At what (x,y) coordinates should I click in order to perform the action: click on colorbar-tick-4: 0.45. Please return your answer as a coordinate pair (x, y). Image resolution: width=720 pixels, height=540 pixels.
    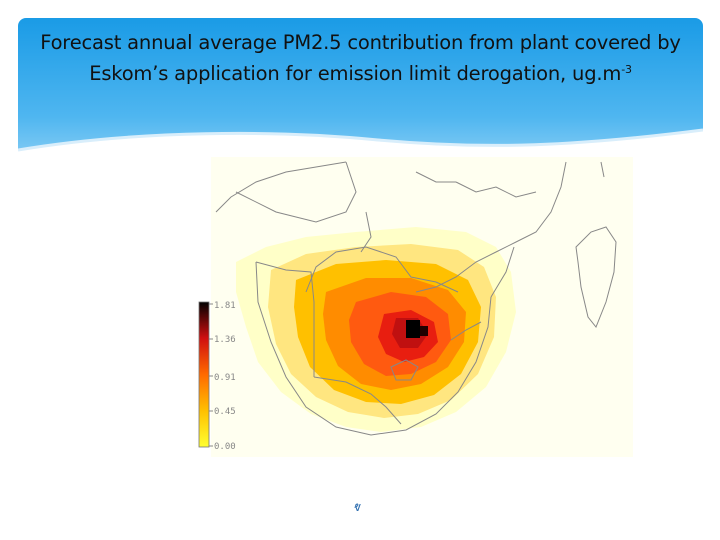
    Looking at the image, I should click on (225, 412).